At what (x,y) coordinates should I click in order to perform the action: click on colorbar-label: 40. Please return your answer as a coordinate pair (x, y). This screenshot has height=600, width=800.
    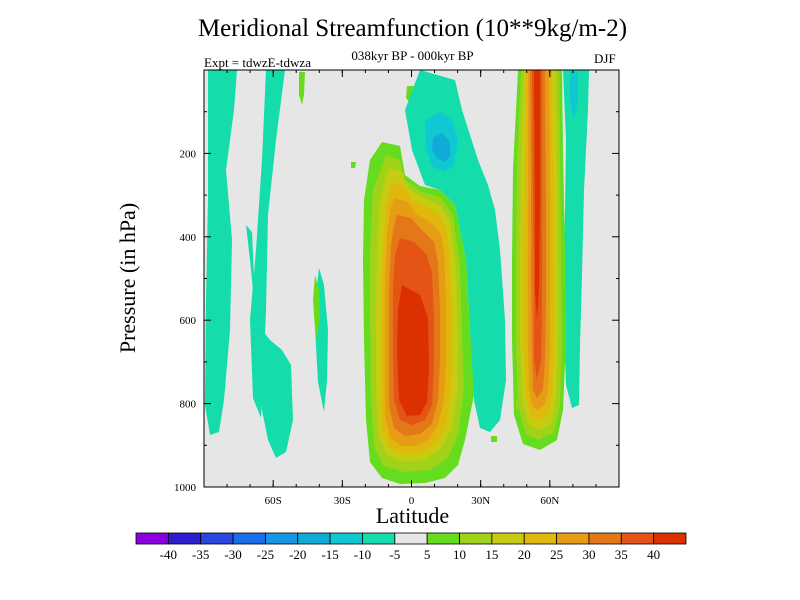
    Looking at the image, I should click on (653, 554).